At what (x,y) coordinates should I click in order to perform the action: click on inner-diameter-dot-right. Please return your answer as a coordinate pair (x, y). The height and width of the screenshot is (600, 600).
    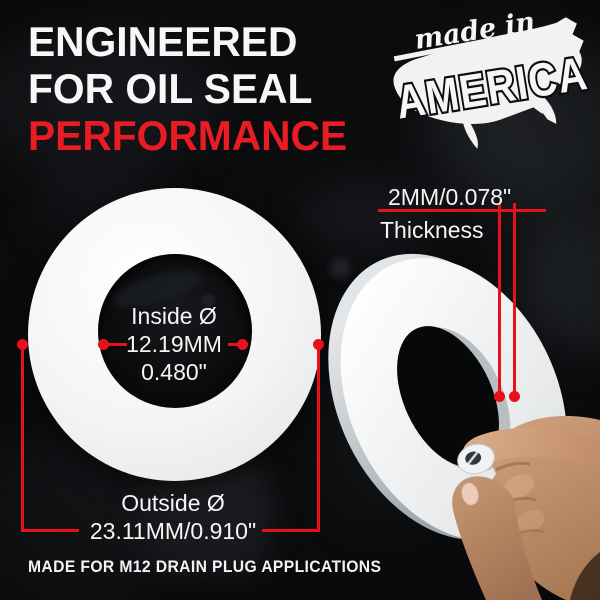
    Looking at the image, I should click on (242, 344).